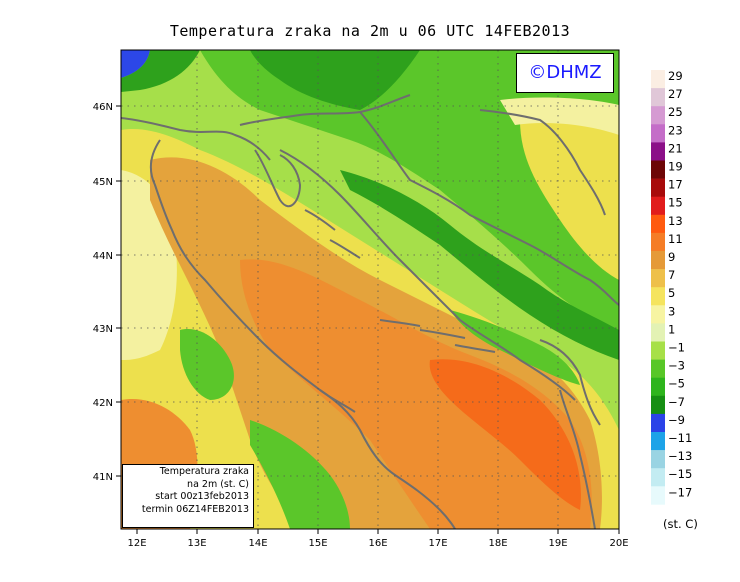  What do you see at coordinates (202, 496) in the screenshot?
I see `info-line-3: start 00z13feb2013` at bounding box center [202, 496].